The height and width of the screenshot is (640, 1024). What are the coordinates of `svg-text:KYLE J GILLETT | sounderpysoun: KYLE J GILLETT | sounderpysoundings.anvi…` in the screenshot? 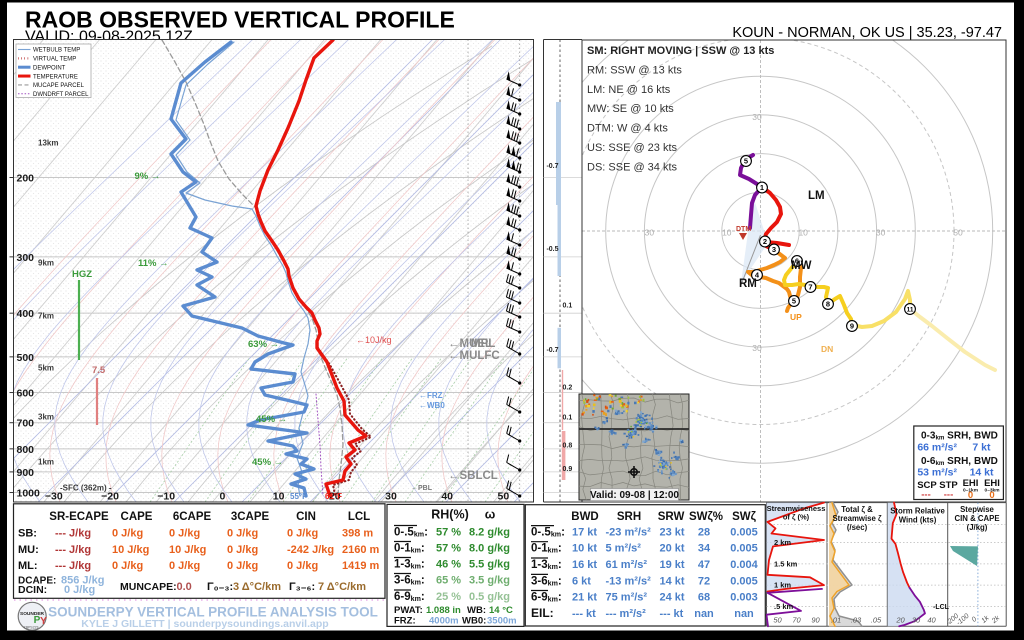 It's located at (204, 624).